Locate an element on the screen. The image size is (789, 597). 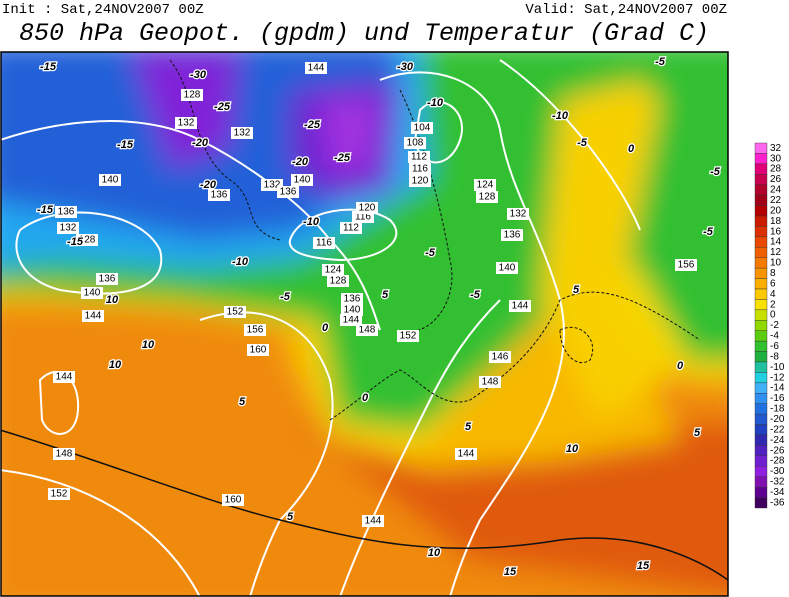
colorbar-label: -16 is located at coordinates (777, 398).